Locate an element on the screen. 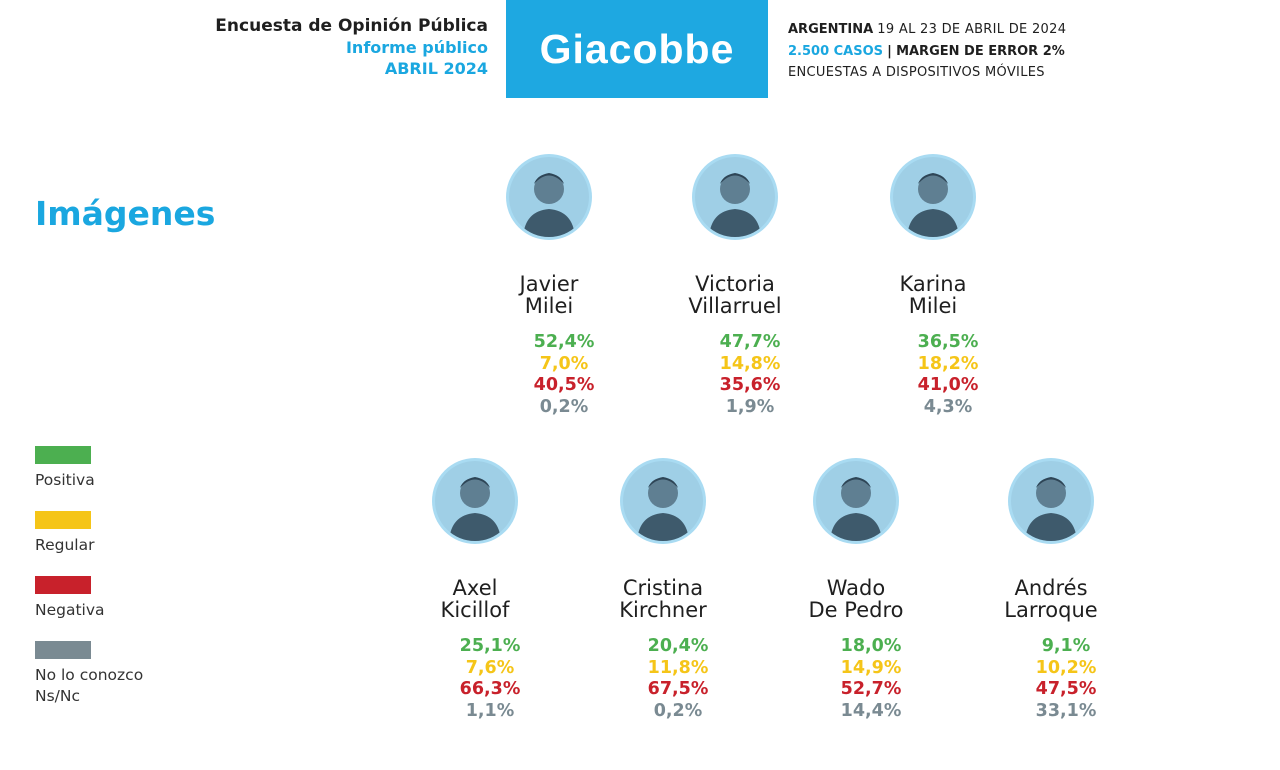 Image resolution: width=1280 pixels, height=770 pixels. legend-swatch-negativa is located at coordinates (63, 585).